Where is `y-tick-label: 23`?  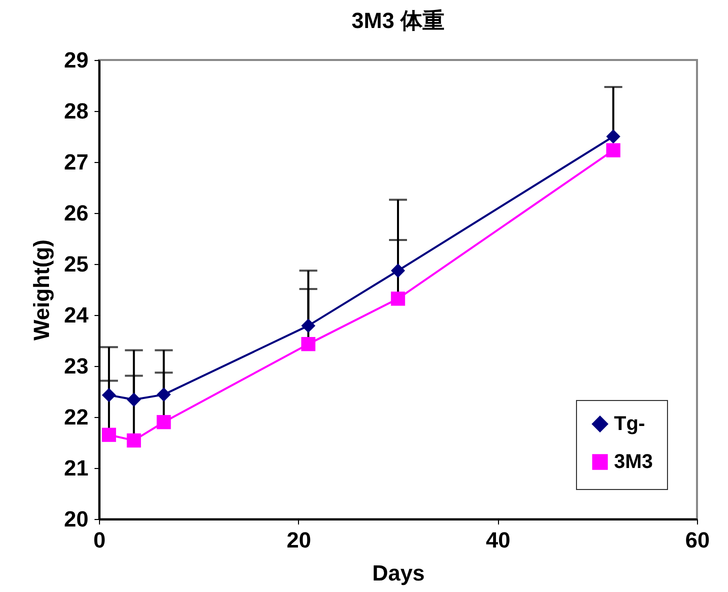
y-tick-label: 23 is located at coordinates (76, 366).